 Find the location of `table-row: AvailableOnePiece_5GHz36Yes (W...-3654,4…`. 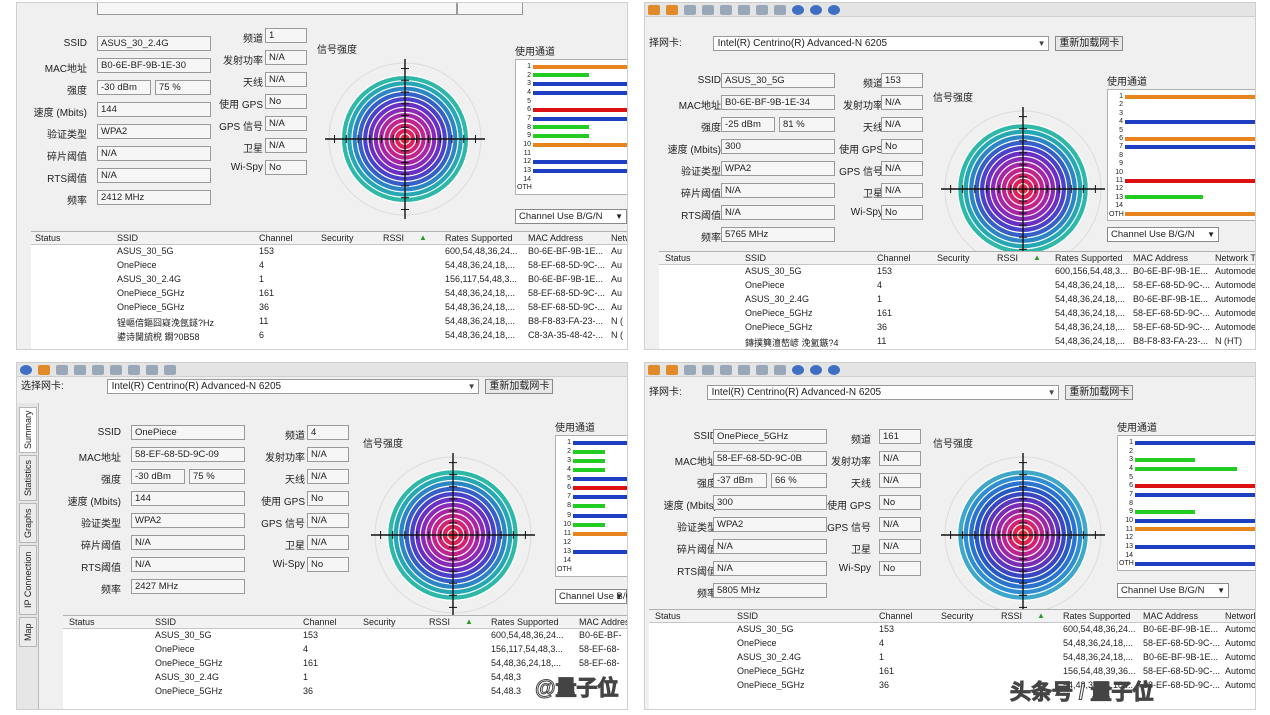

table-row: AvailableOnePiece_5GHz36Yes (W...-3654,4… is located at coordinates (345, 692).